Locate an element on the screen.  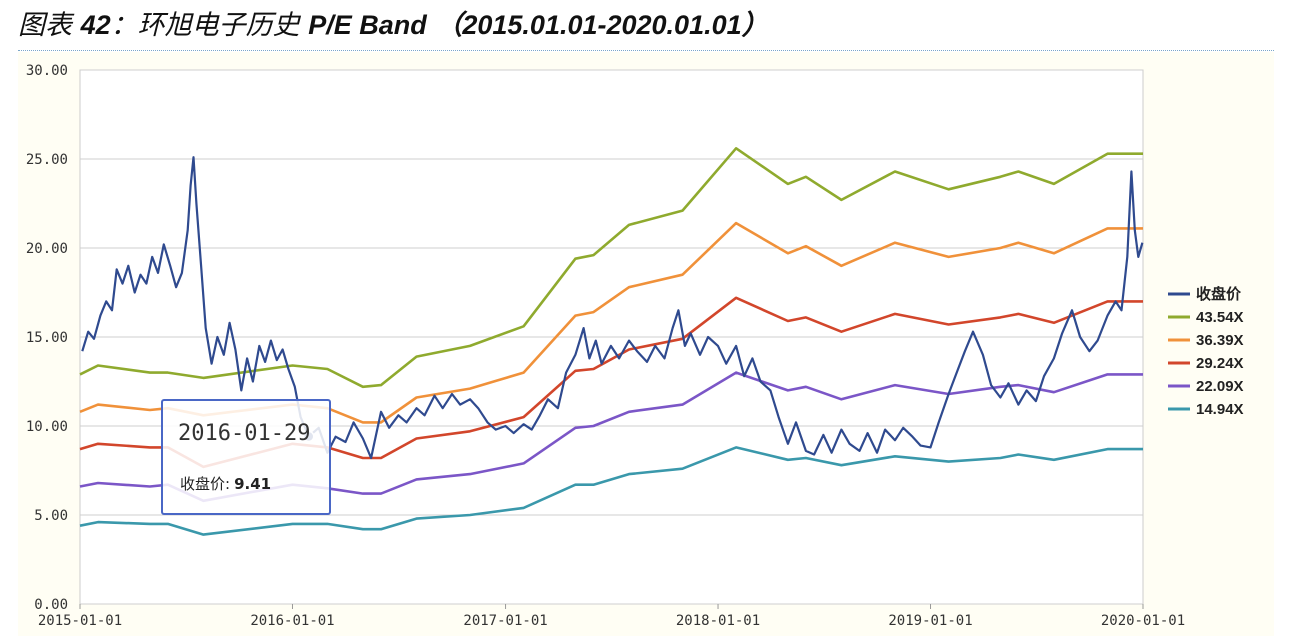
legend-label: 29.24X is located at coordinates (1220, 363).